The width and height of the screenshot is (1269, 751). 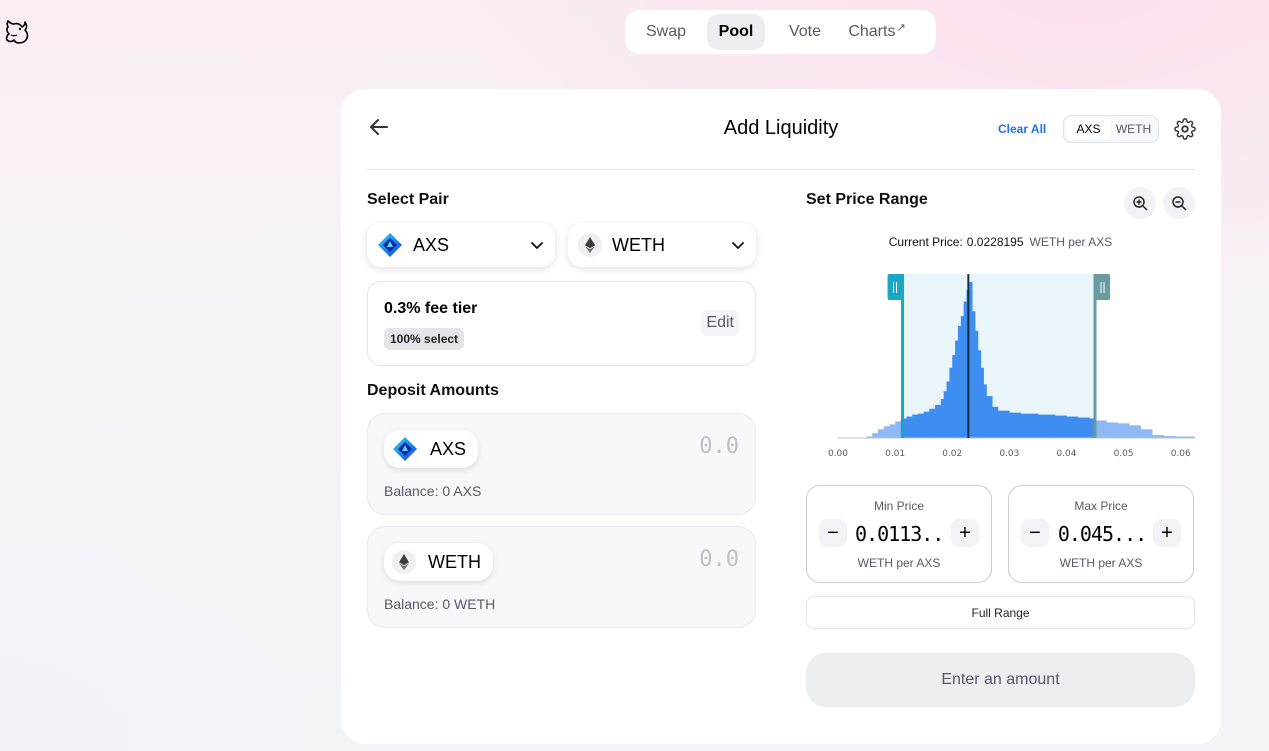 I want to click on x-tick-label: 0.01, so click(x=895, y=454).